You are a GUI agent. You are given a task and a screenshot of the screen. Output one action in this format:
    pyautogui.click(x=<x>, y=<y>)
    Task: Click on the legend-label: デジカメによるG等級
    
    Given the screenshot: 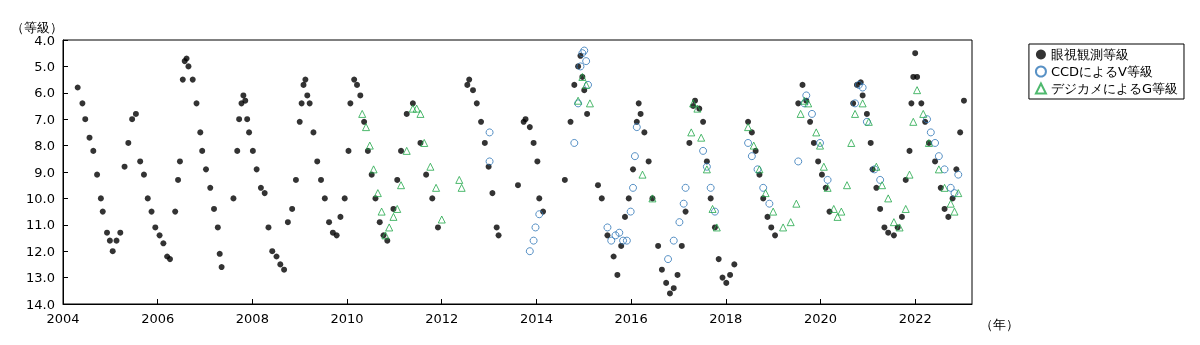 What is the action you would take?
    pyautogui.click(x=1114, y=88)
    